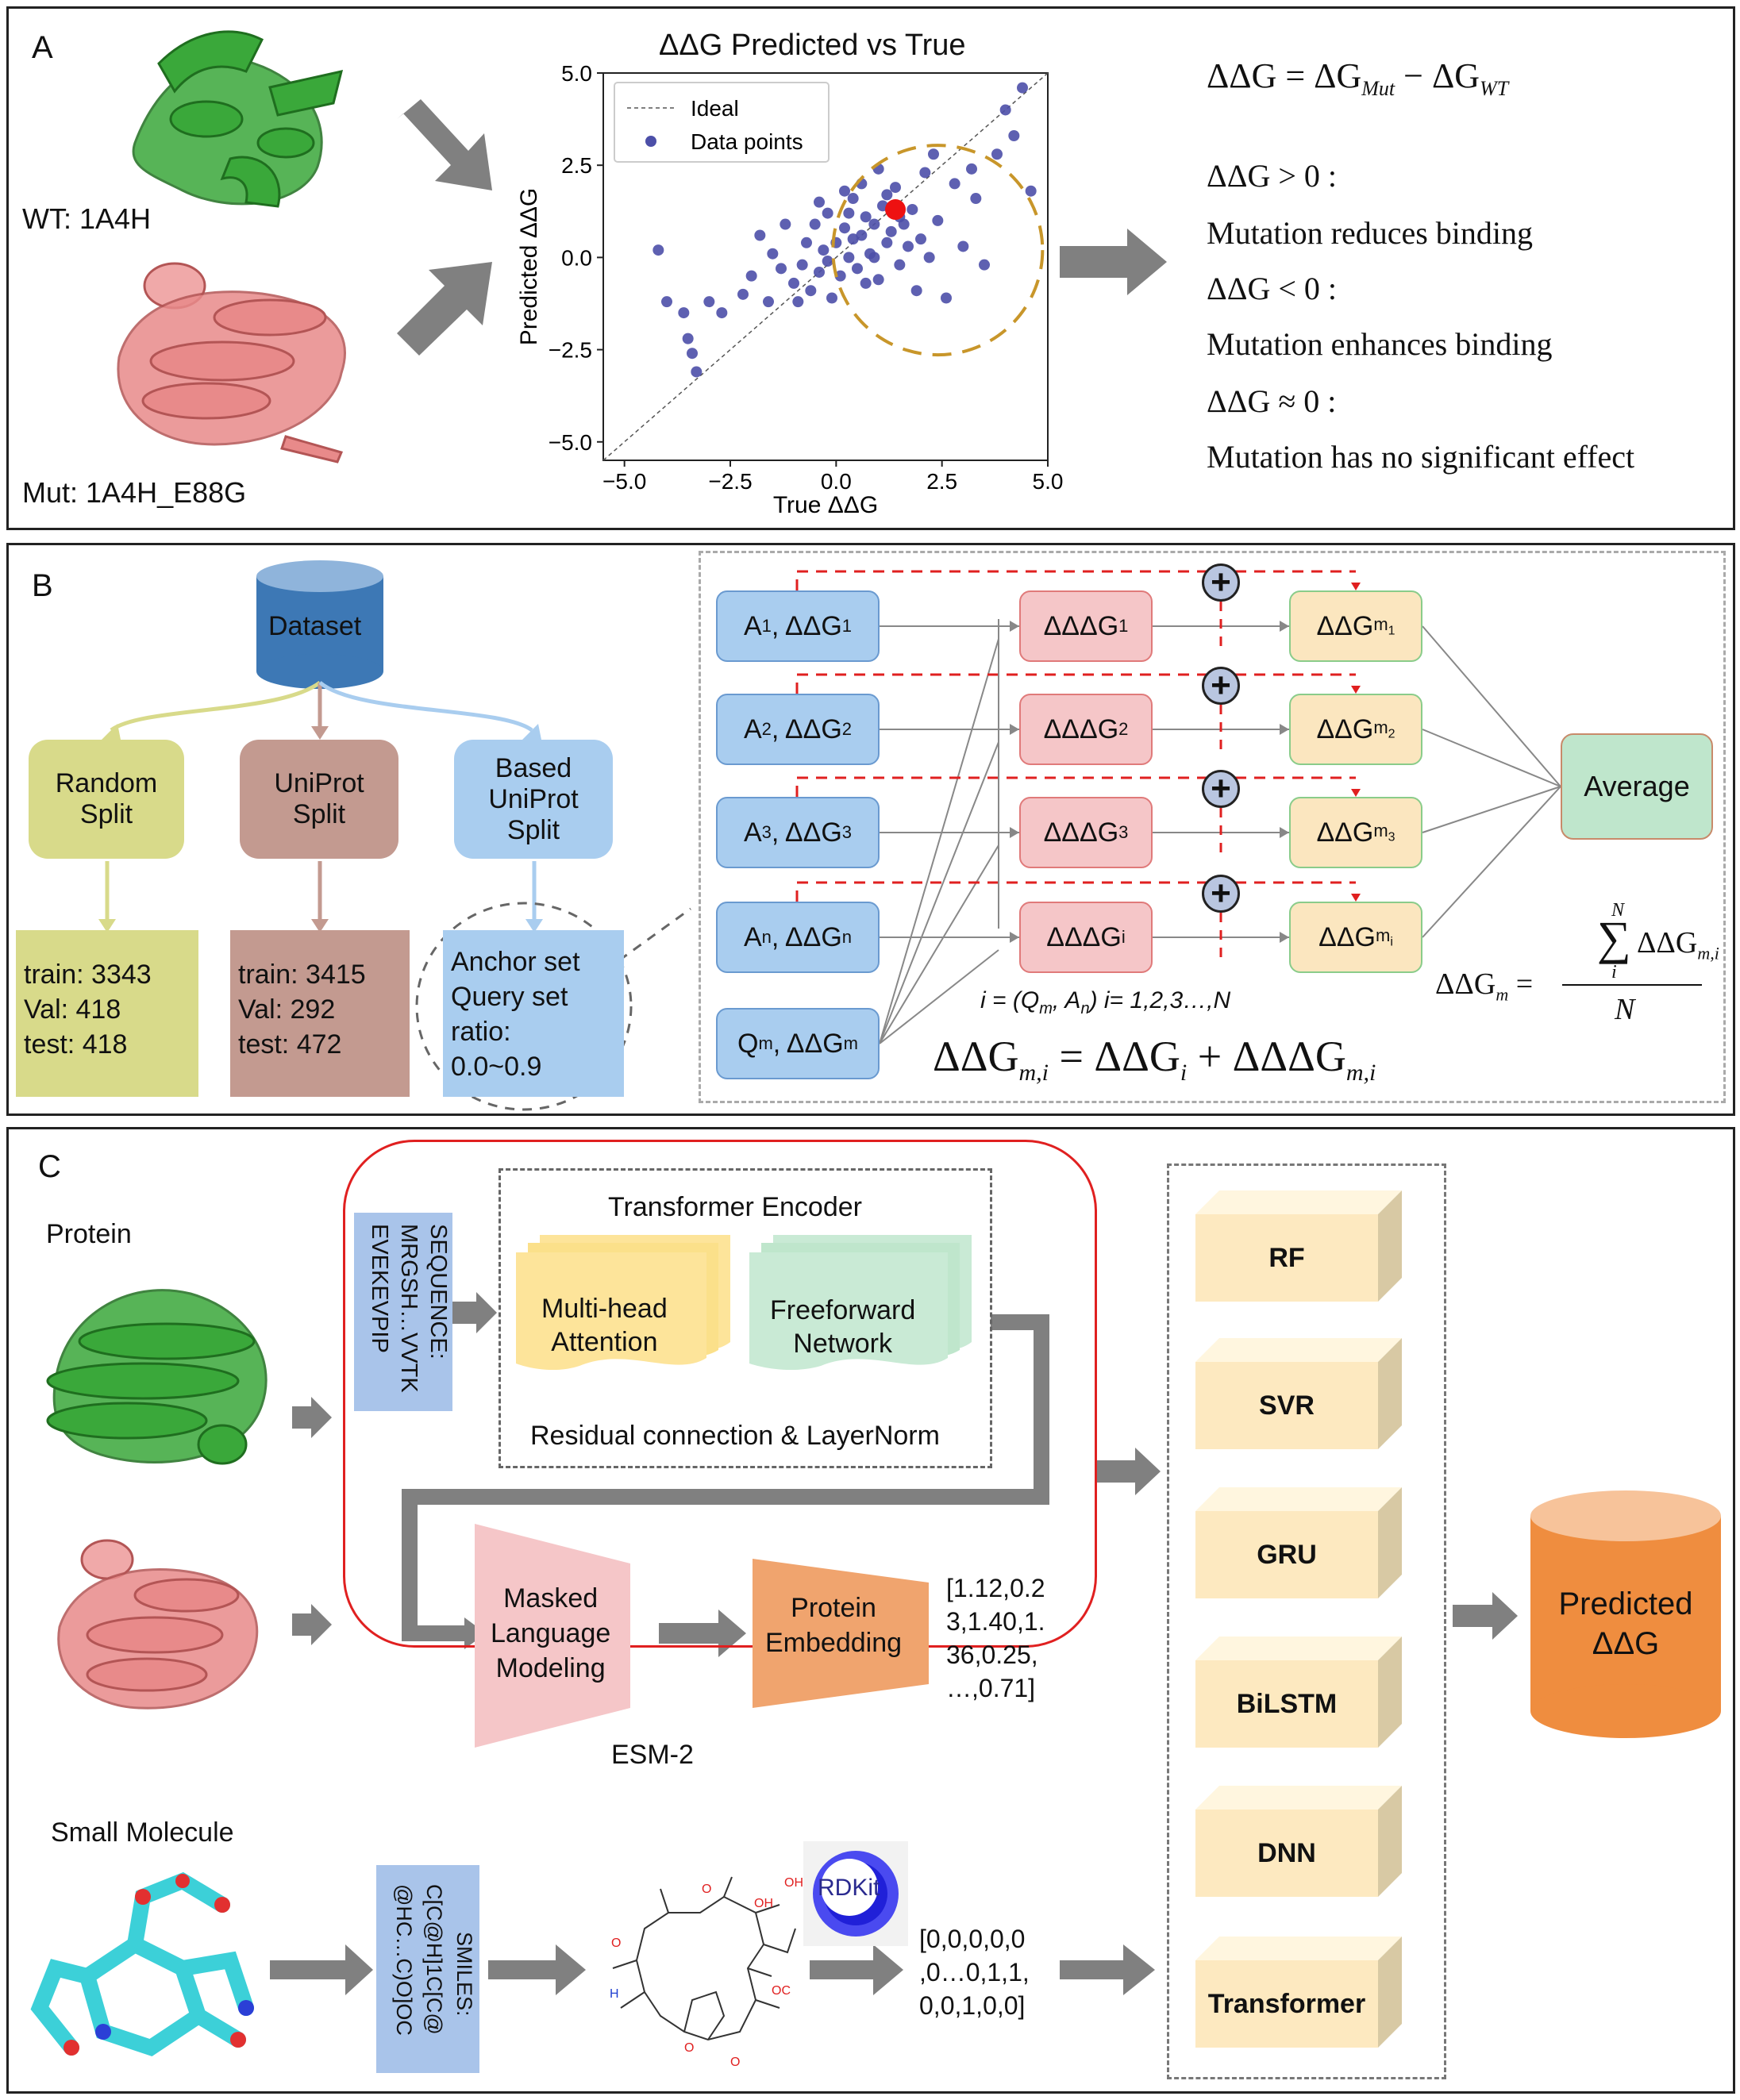 The width and height of the screenshot is (1740, 2100). What do you see at coordinates (1221, 686) in the screenshot?
I see `plus-circle-2: +` at bounding box center [1221, 686].